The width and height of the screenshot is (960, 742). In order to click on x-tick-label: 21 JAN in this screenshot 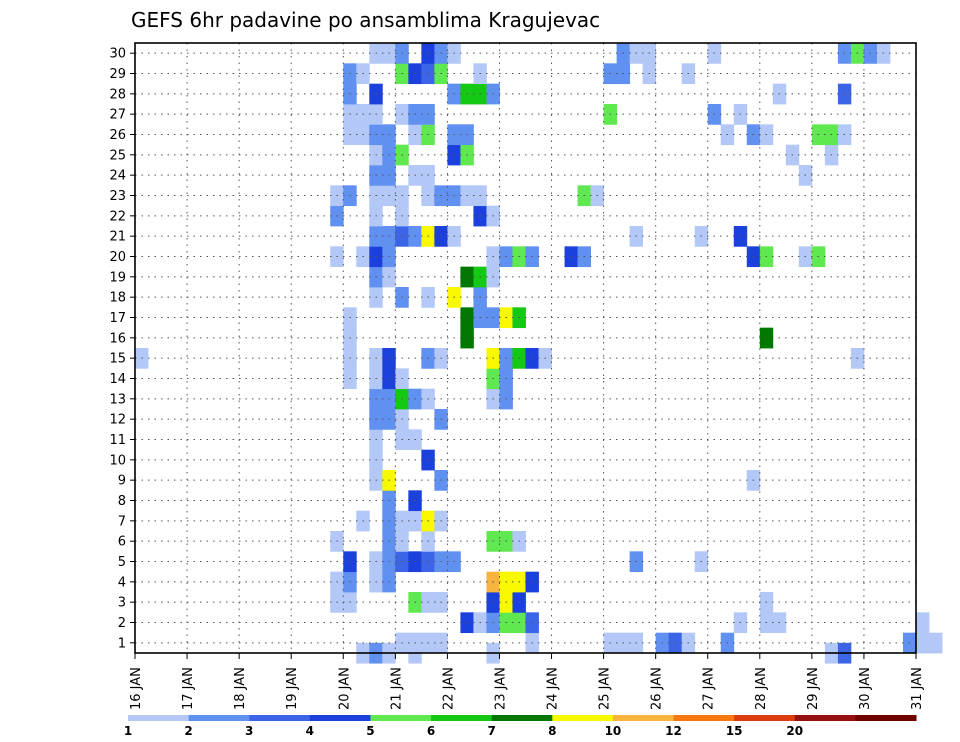, I will do `click(396, 688)`.